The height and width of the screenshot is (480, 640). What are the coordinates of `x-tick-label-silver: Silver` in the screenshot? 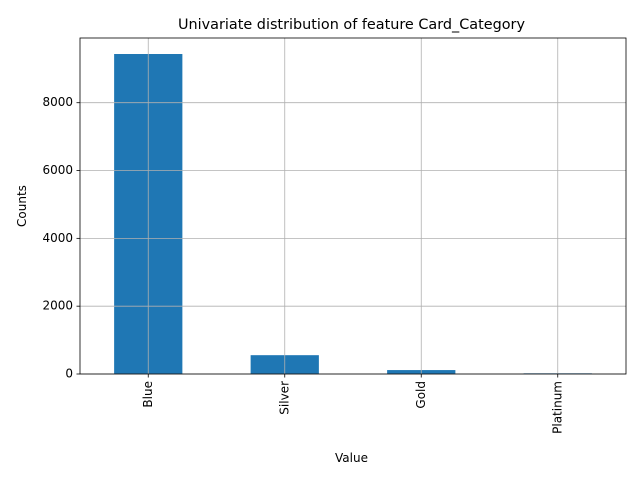 It's located at (284, 398).